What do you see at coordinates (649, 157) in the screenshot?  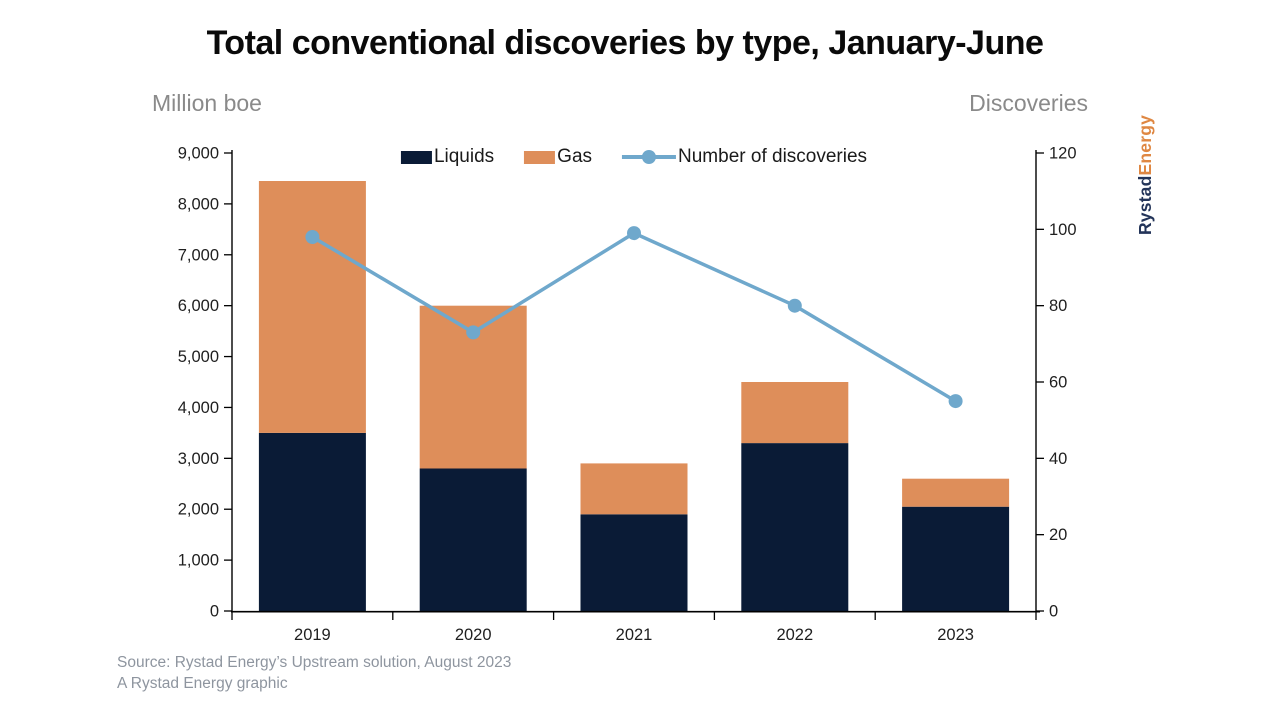 I see `line-marker-icon` at bounding box center [649, 157].